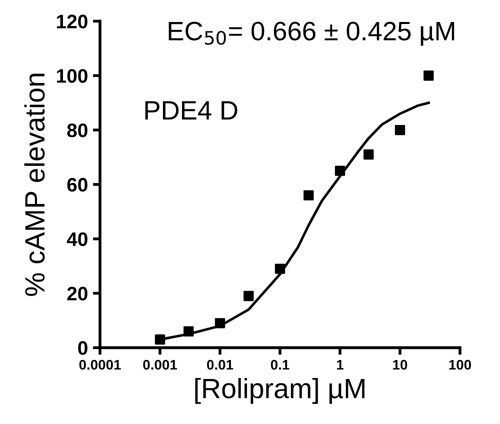 The height and width of the screenshot is (424, 500). I want to click on y-tick-label: 80, so click(77, 130).